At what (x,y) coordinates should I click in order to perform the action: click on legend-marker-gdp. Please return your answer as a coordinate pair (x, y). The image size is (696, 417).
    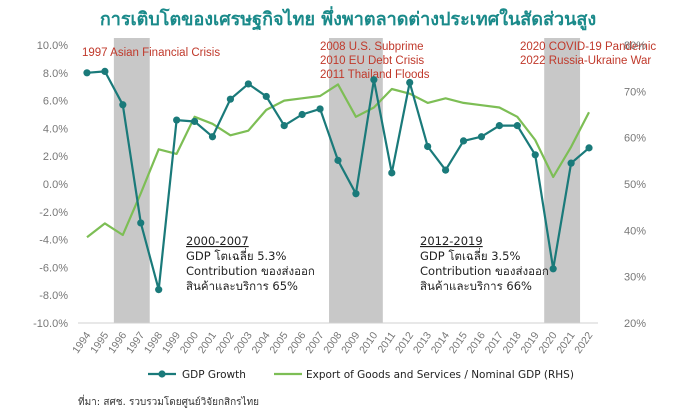
    Looking at the image, I should click on (162, 374).